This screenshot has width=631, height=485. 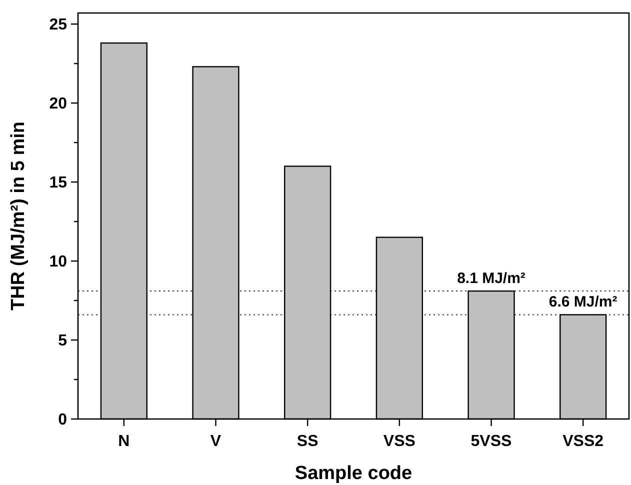 What do you see at coordinates (63, 420) in the screenshot?
I see `y-tick-label: 0` at bounding box center [63, 420].